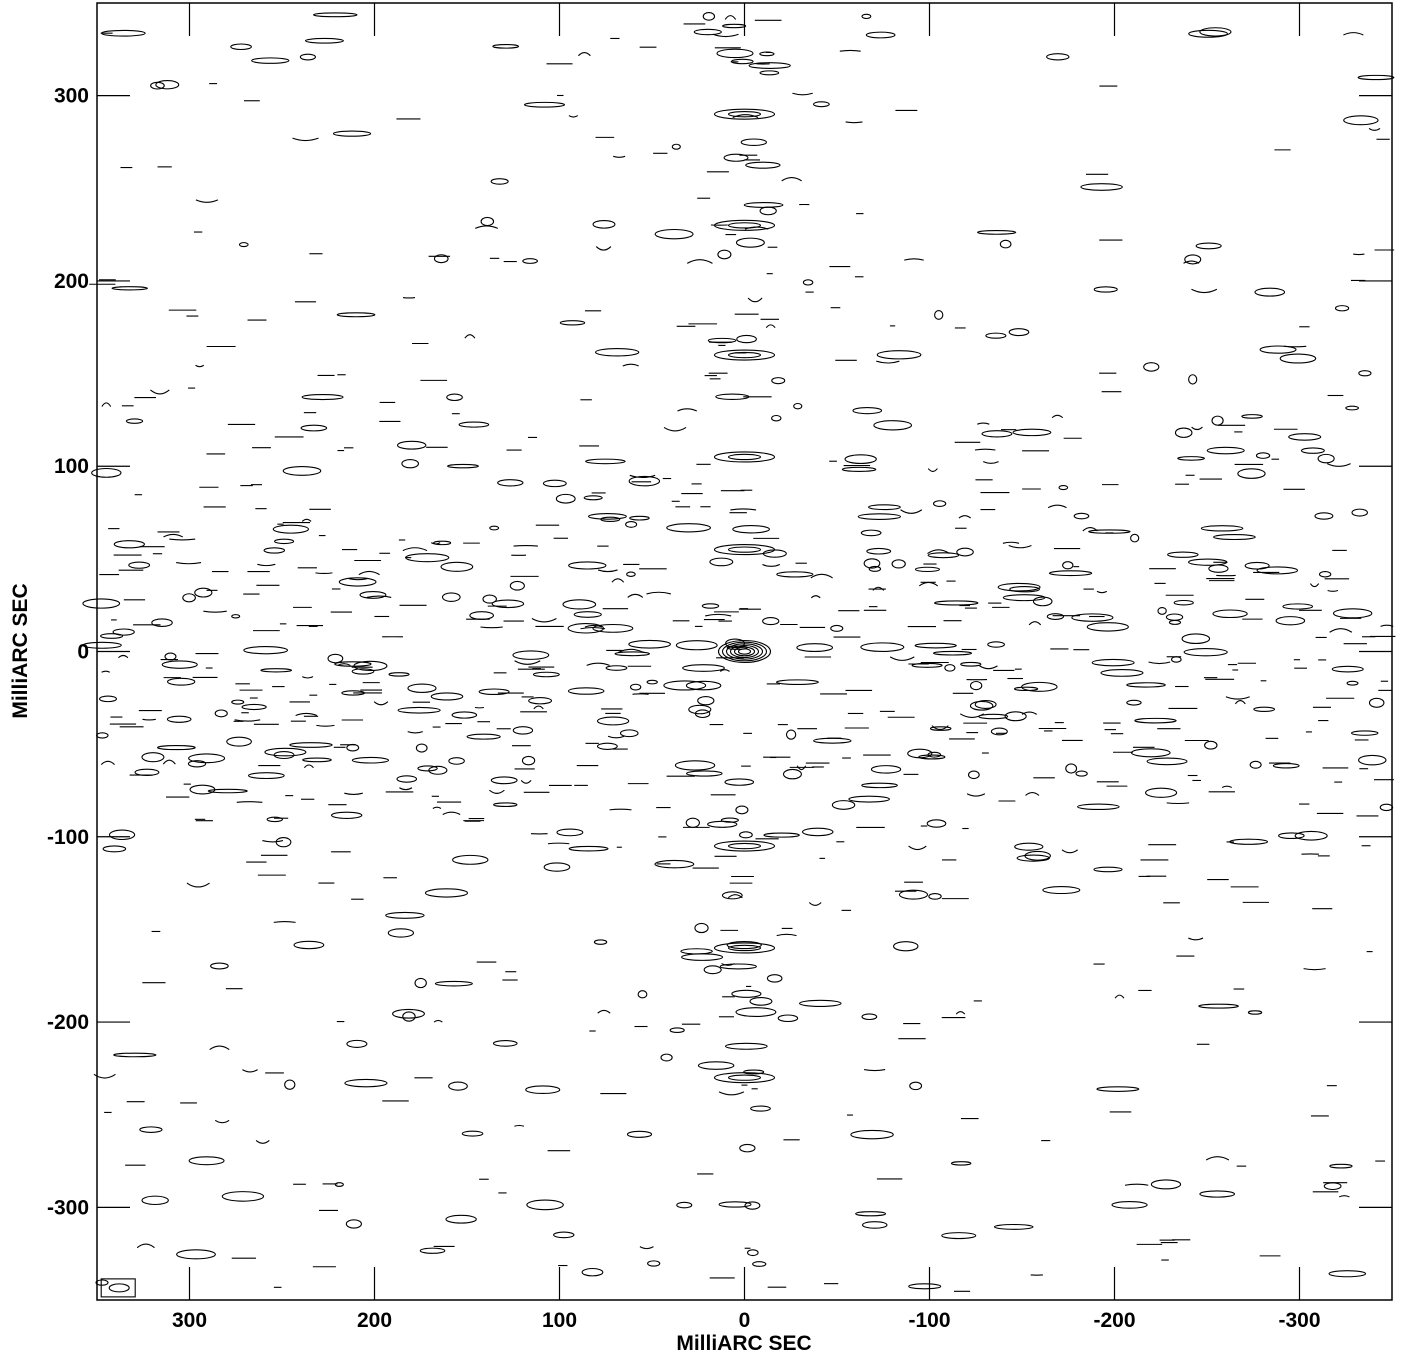 Image resolution: width=1401 pixels, height=1357 pixels. I want to click on core-contour, so click(744, 651).